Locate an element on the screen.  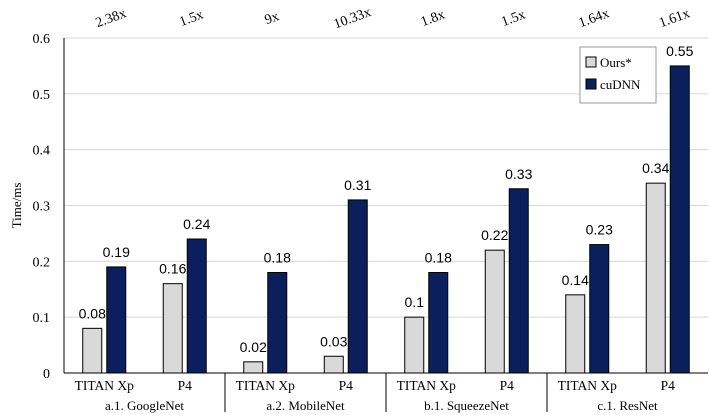
legend-label: cuDNN is located at coordinates (620, 84).